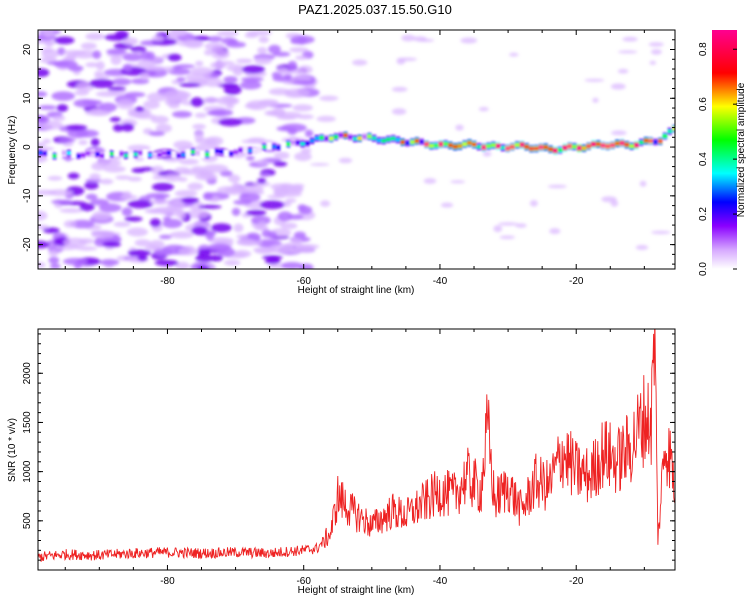 This screenshot has height=600, width=750. I want to click on y-tick-label: 500, so click(27, 520).